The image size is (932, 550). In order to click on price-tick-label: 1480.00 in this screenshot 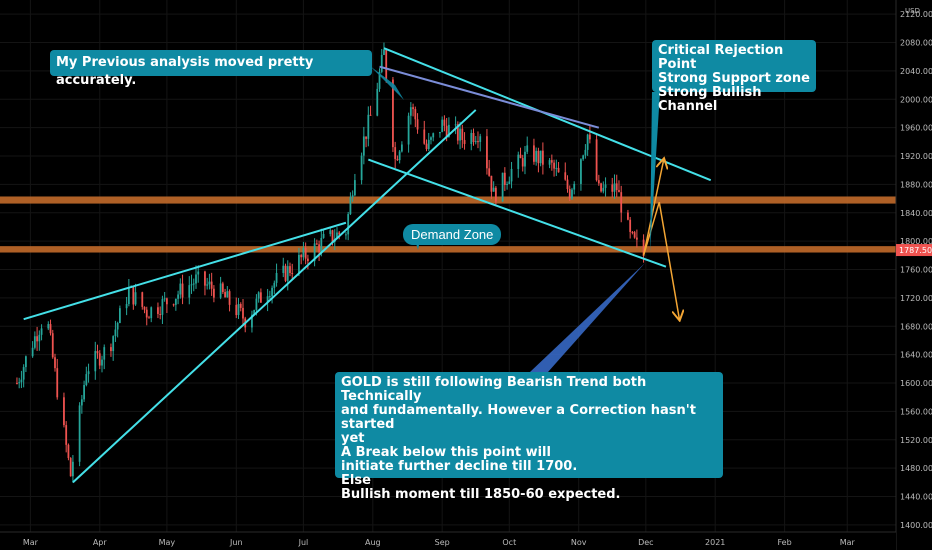, I will do `click(916, 468)`.